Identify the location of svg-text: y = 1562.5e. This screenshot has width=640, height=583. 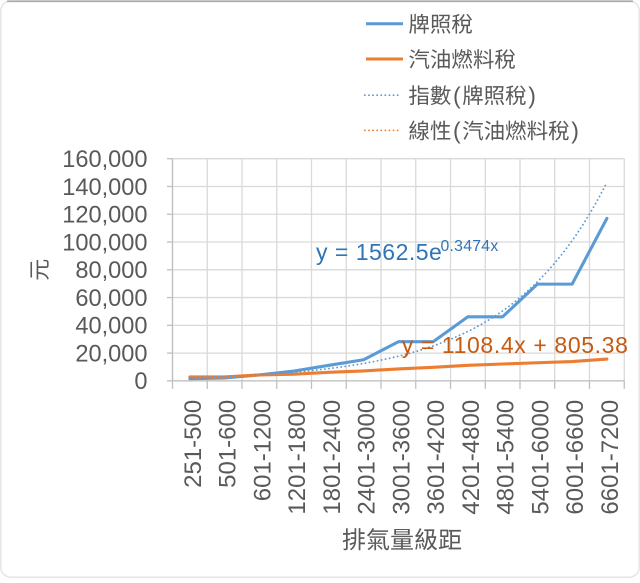
(379, 252).